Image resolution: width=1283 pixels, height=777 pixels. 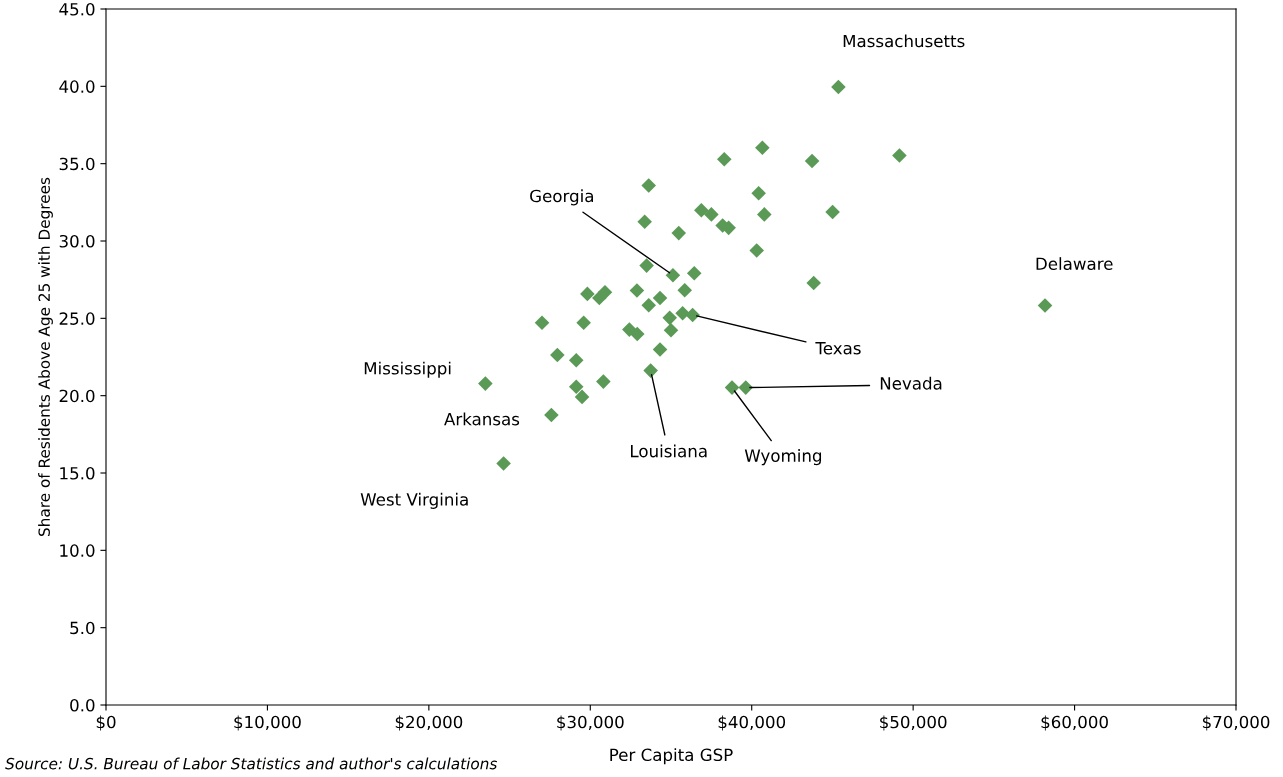 What do you see at coordinates (77, 473) in the screenshot?
I see `y-tick-label: 15.0` at bounding box center [77, 473].